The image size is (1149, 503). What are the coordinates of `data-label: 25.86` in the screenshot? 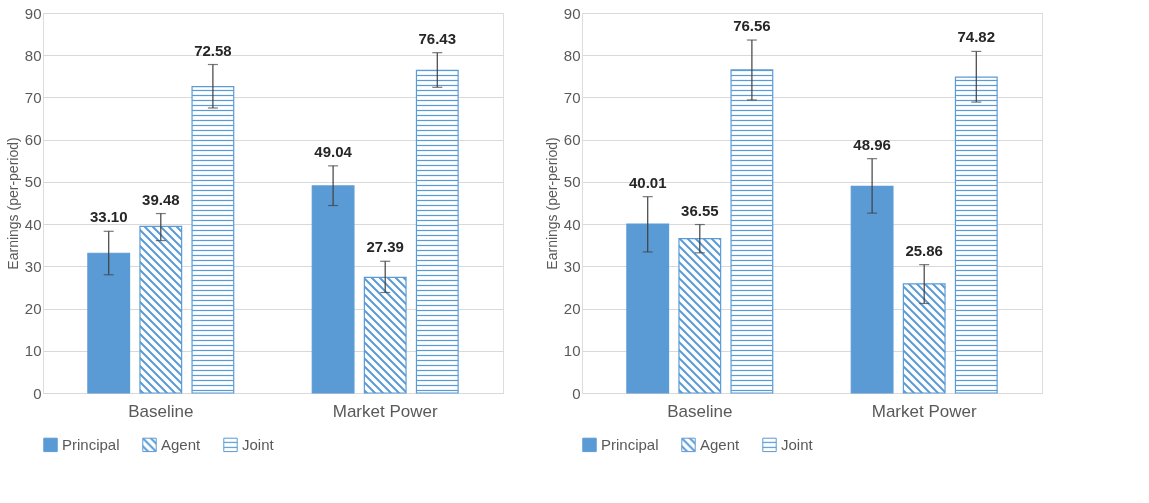 It's located at (924, 250).